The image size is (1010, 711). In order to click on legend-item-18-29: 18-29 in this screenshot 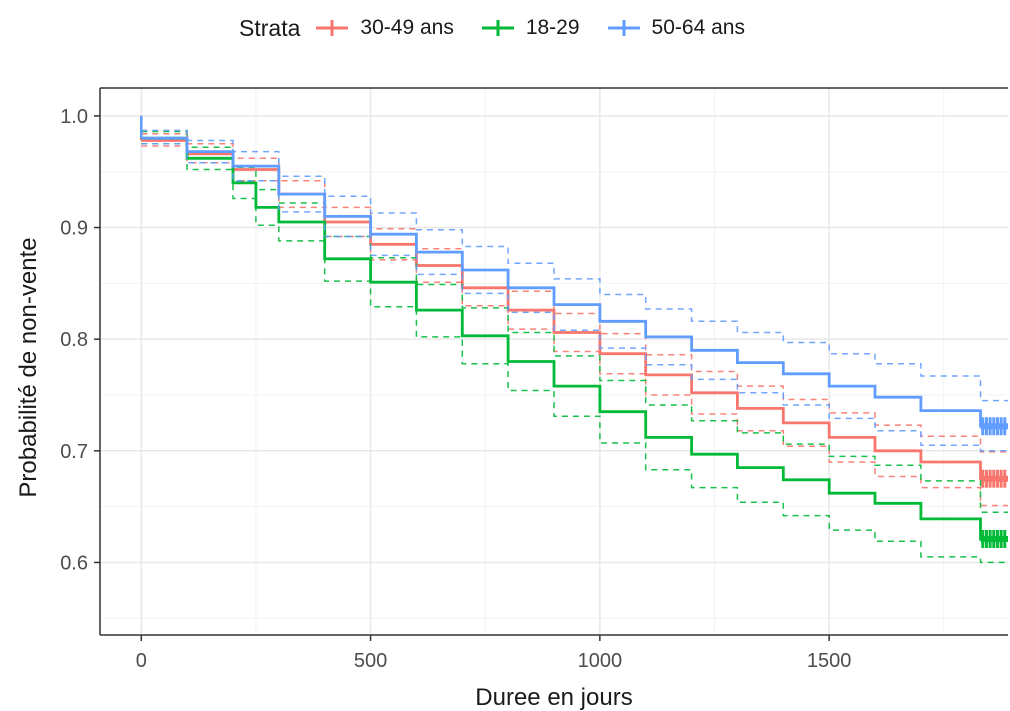, I will do `click(530, 28)`.